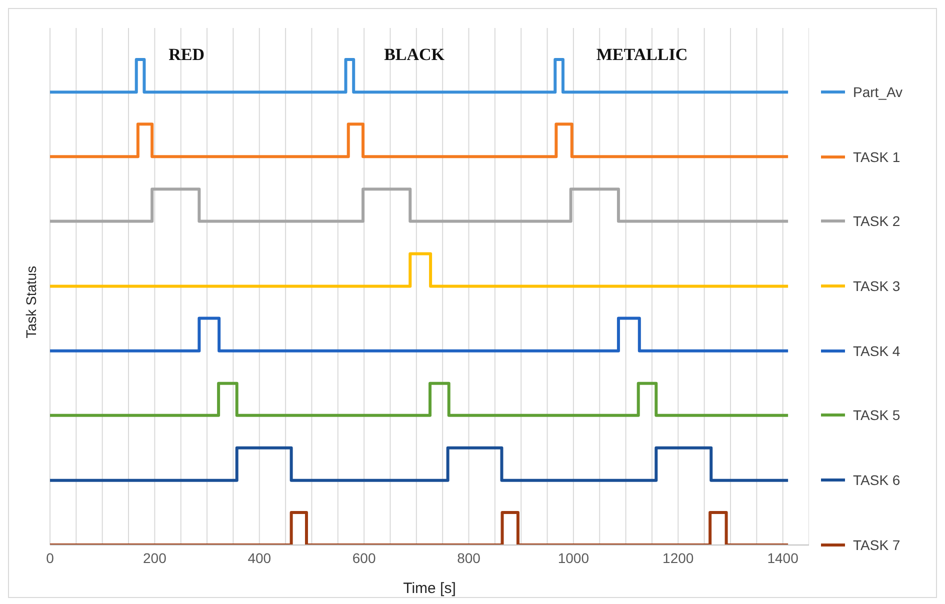  I want to click on x-tick-label: 200, so click(155, 558).